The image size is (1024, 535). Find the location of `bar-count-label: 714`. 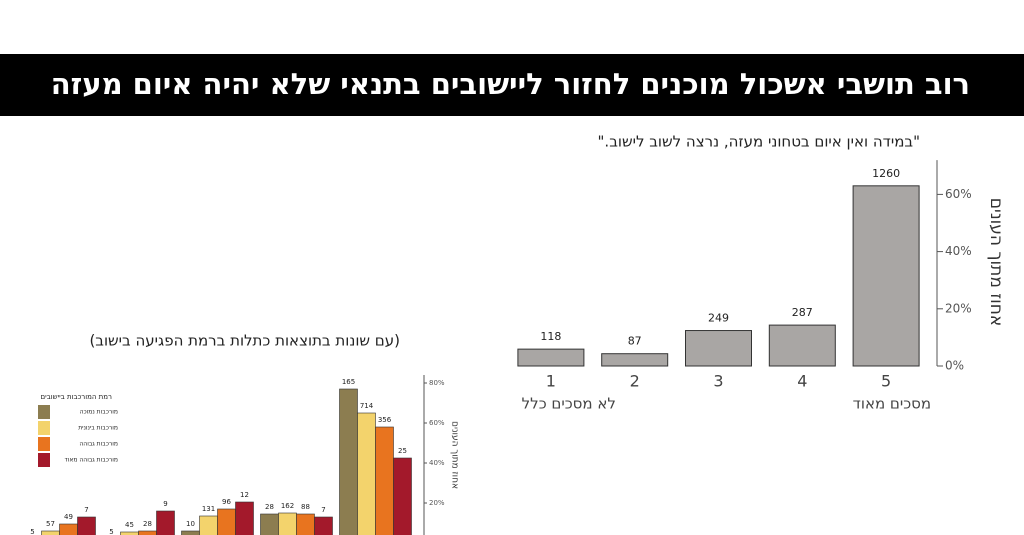

bar-count-label: 714 is located at coordinates (367, 406).